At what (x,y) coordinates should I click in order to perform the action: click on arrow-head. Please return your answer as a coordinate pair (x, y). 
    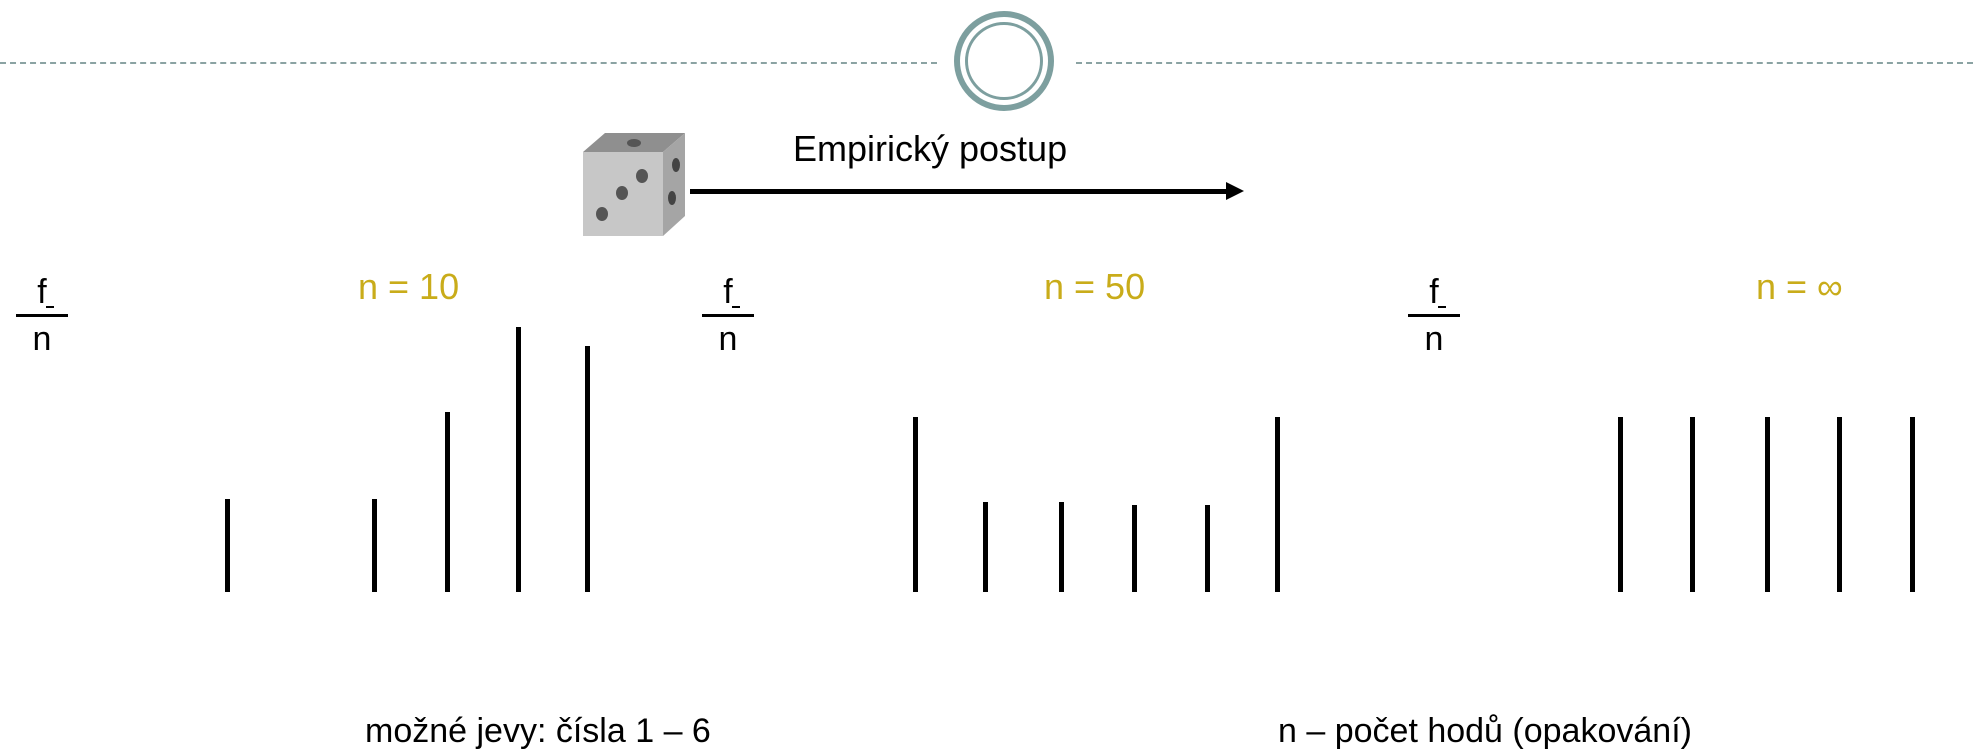
    Looking at the image, I should click on (1235, 191).